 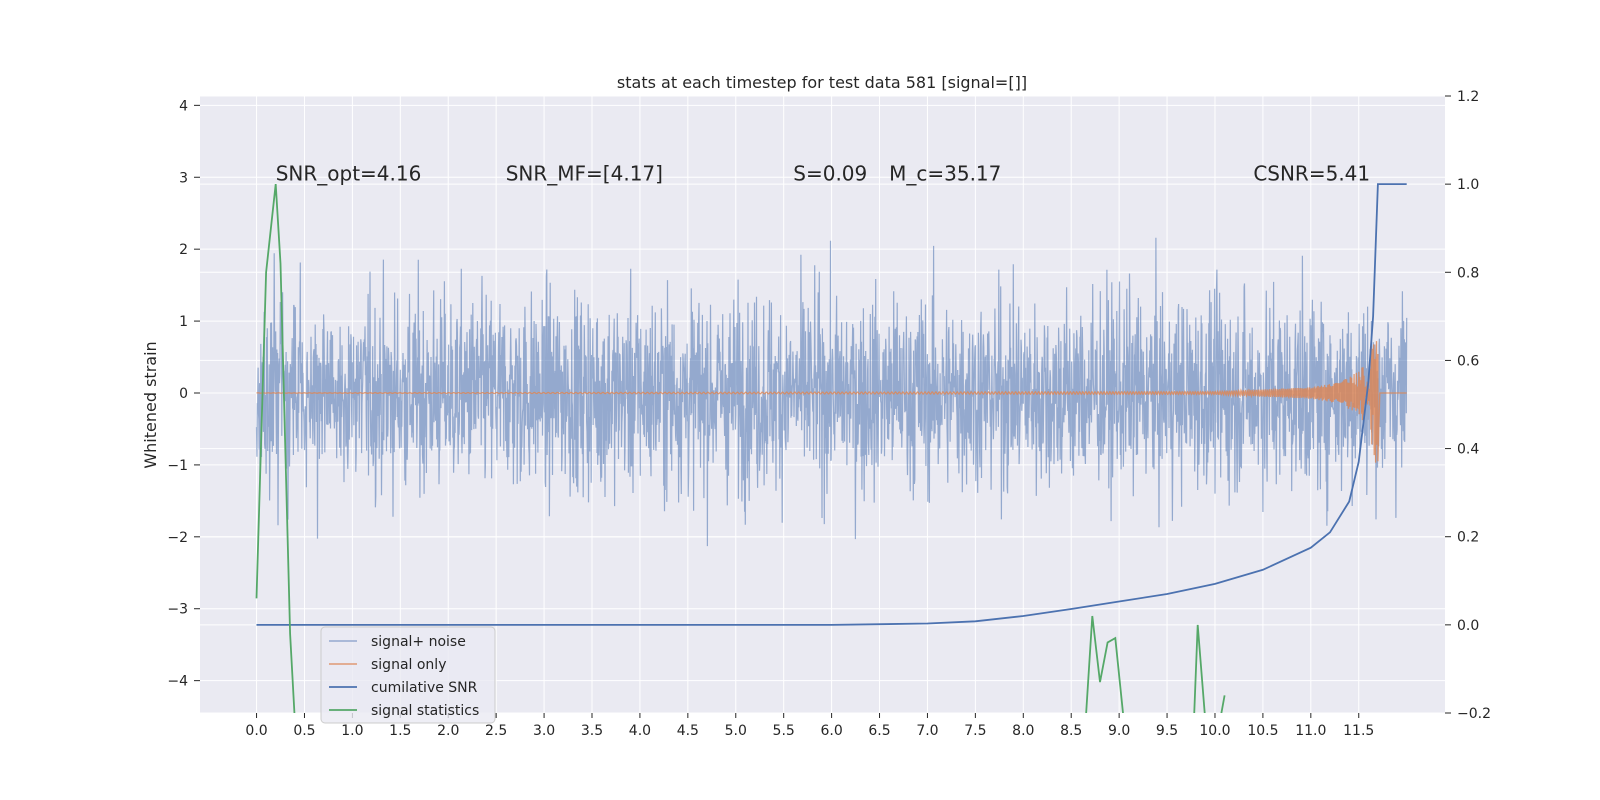 I want to click on annotation-2: S=0.09, so click(x=830, y=173).